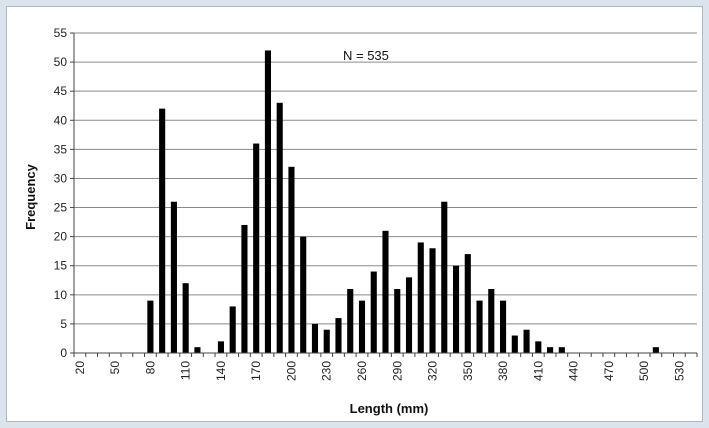 The image size is (709, 428). Describe the element at coordinates (186, 370) in the screenshot. I see `x-tick-label: 110` at that location.